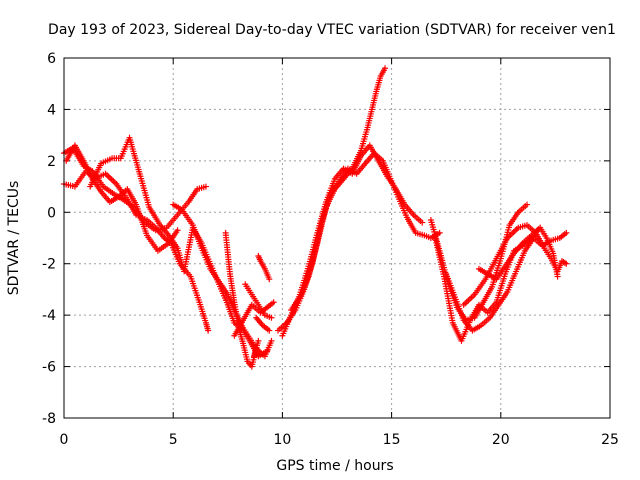 The image size is (640, 480). I want to click on series-sat-l, so click(359, 242).